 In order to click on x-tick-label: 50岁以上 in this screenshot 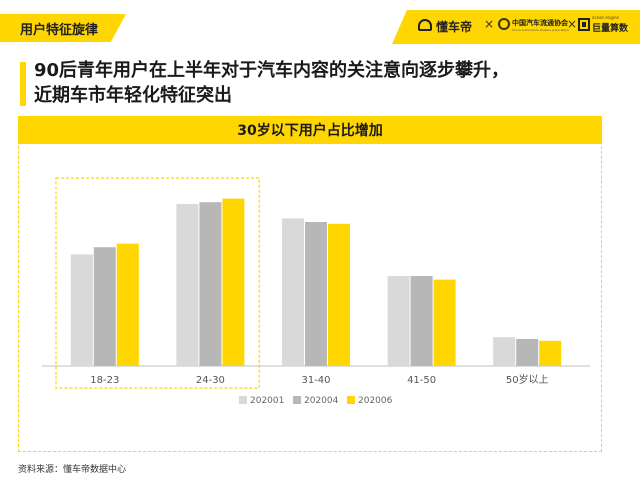, I will do `click(527, 379)`.